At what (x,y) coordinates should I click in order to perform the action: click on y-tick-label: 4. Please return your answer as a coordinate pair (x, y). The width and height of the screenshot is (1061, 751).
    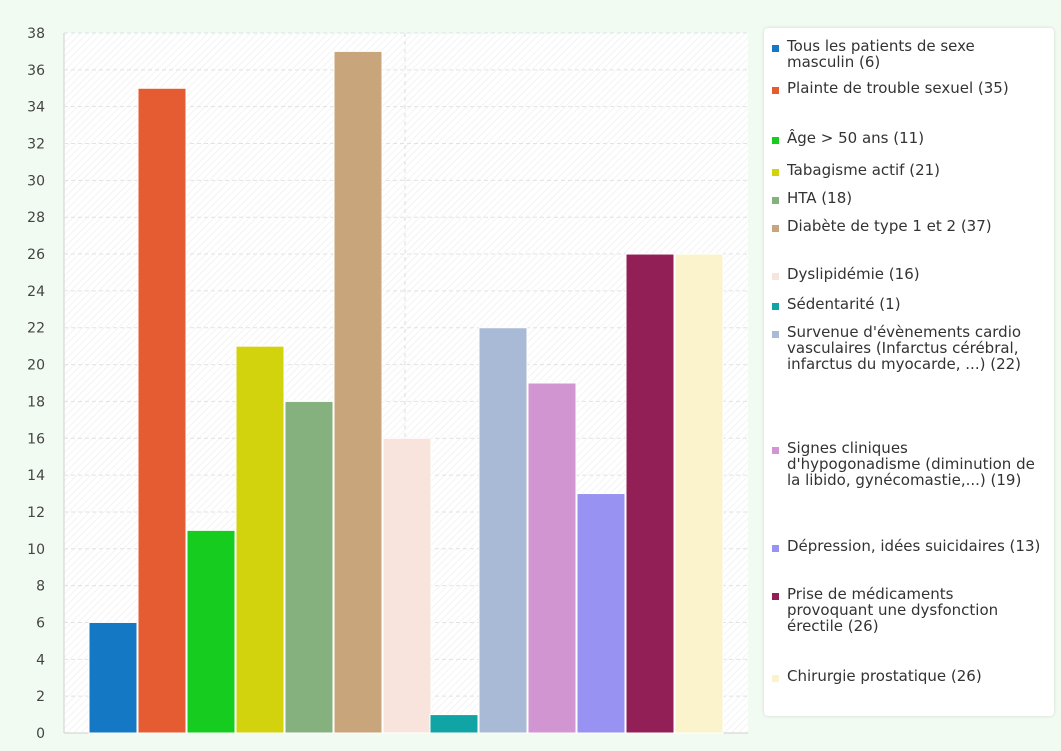
    Looking at the image, I should click on (40, 660).